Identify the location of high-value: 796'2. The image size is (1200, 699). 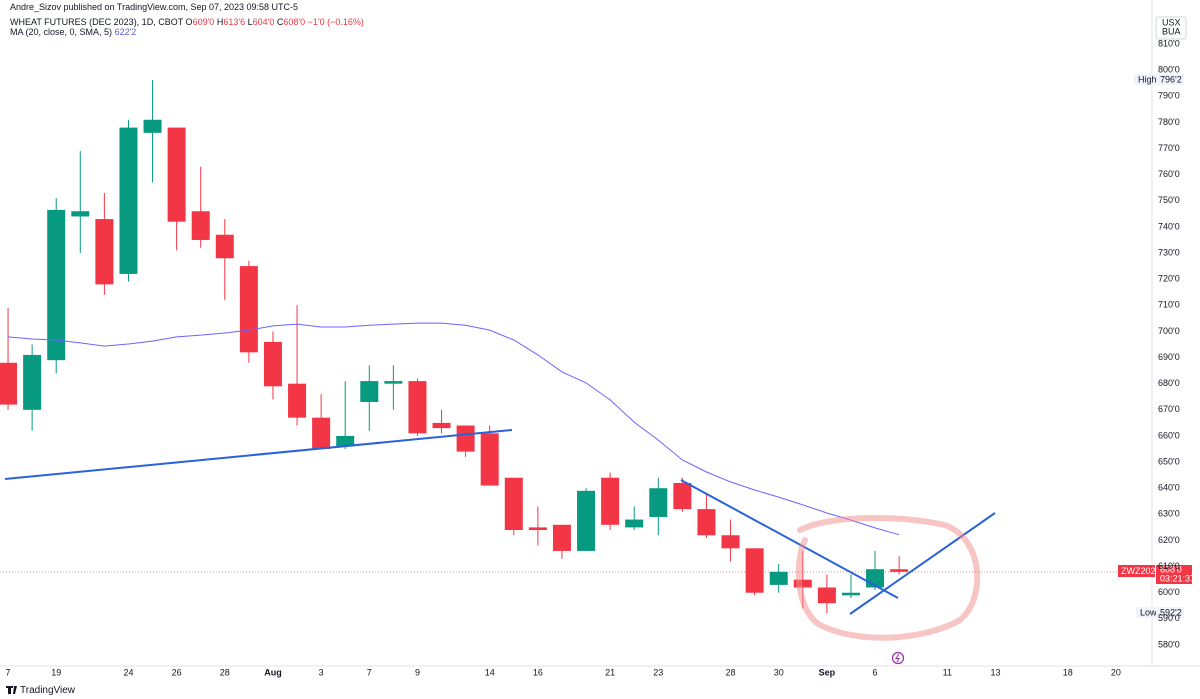
(1171, 79).